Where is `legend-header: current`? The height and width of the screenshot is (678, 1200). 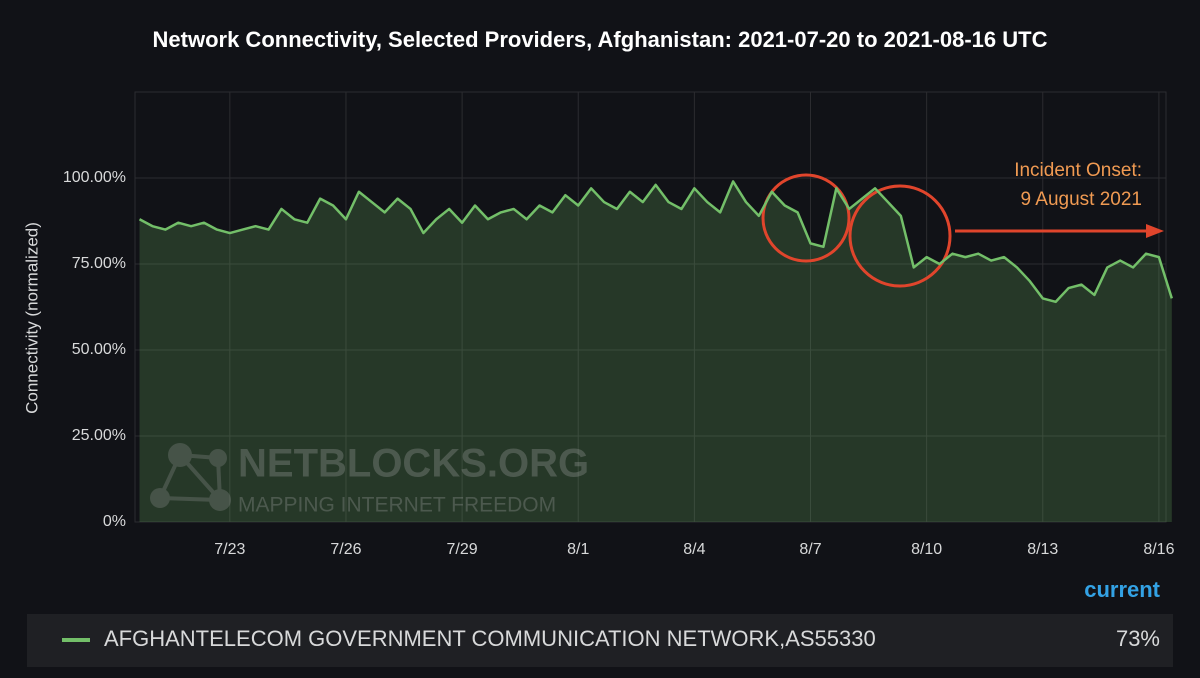
legend-header: current is located at coordinates (1122, 589).